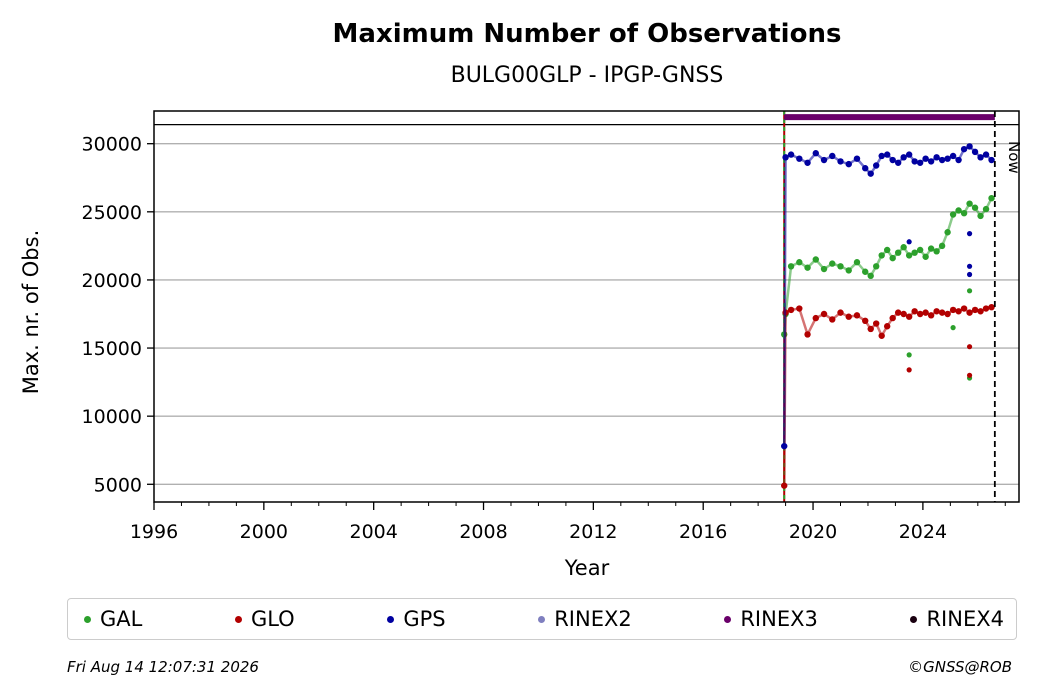 Image resolution: width=1040 pixels, height=699 pixels. I want to click on x-tick-label: 2004, so click(374, 532).